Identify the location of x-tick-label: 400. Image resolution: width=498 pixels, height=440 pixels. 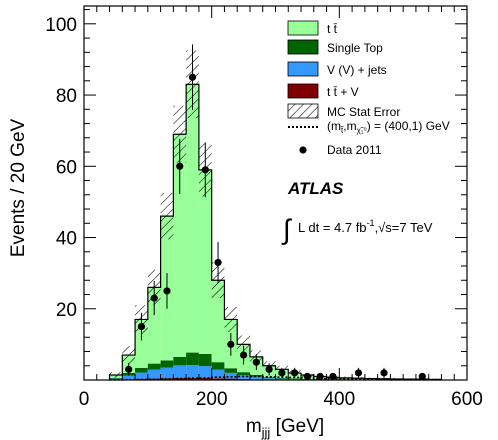
(339, 399).